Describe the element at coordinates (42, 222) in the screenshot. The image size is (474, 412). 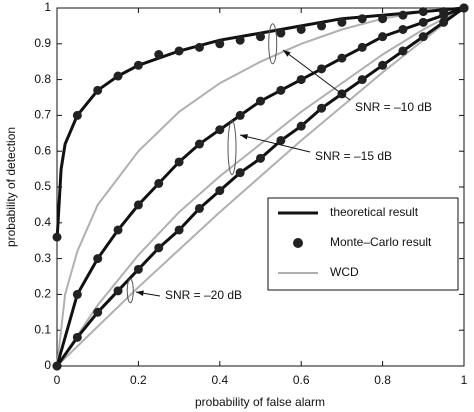
I see `y-tick-label: 0.4` at that location.